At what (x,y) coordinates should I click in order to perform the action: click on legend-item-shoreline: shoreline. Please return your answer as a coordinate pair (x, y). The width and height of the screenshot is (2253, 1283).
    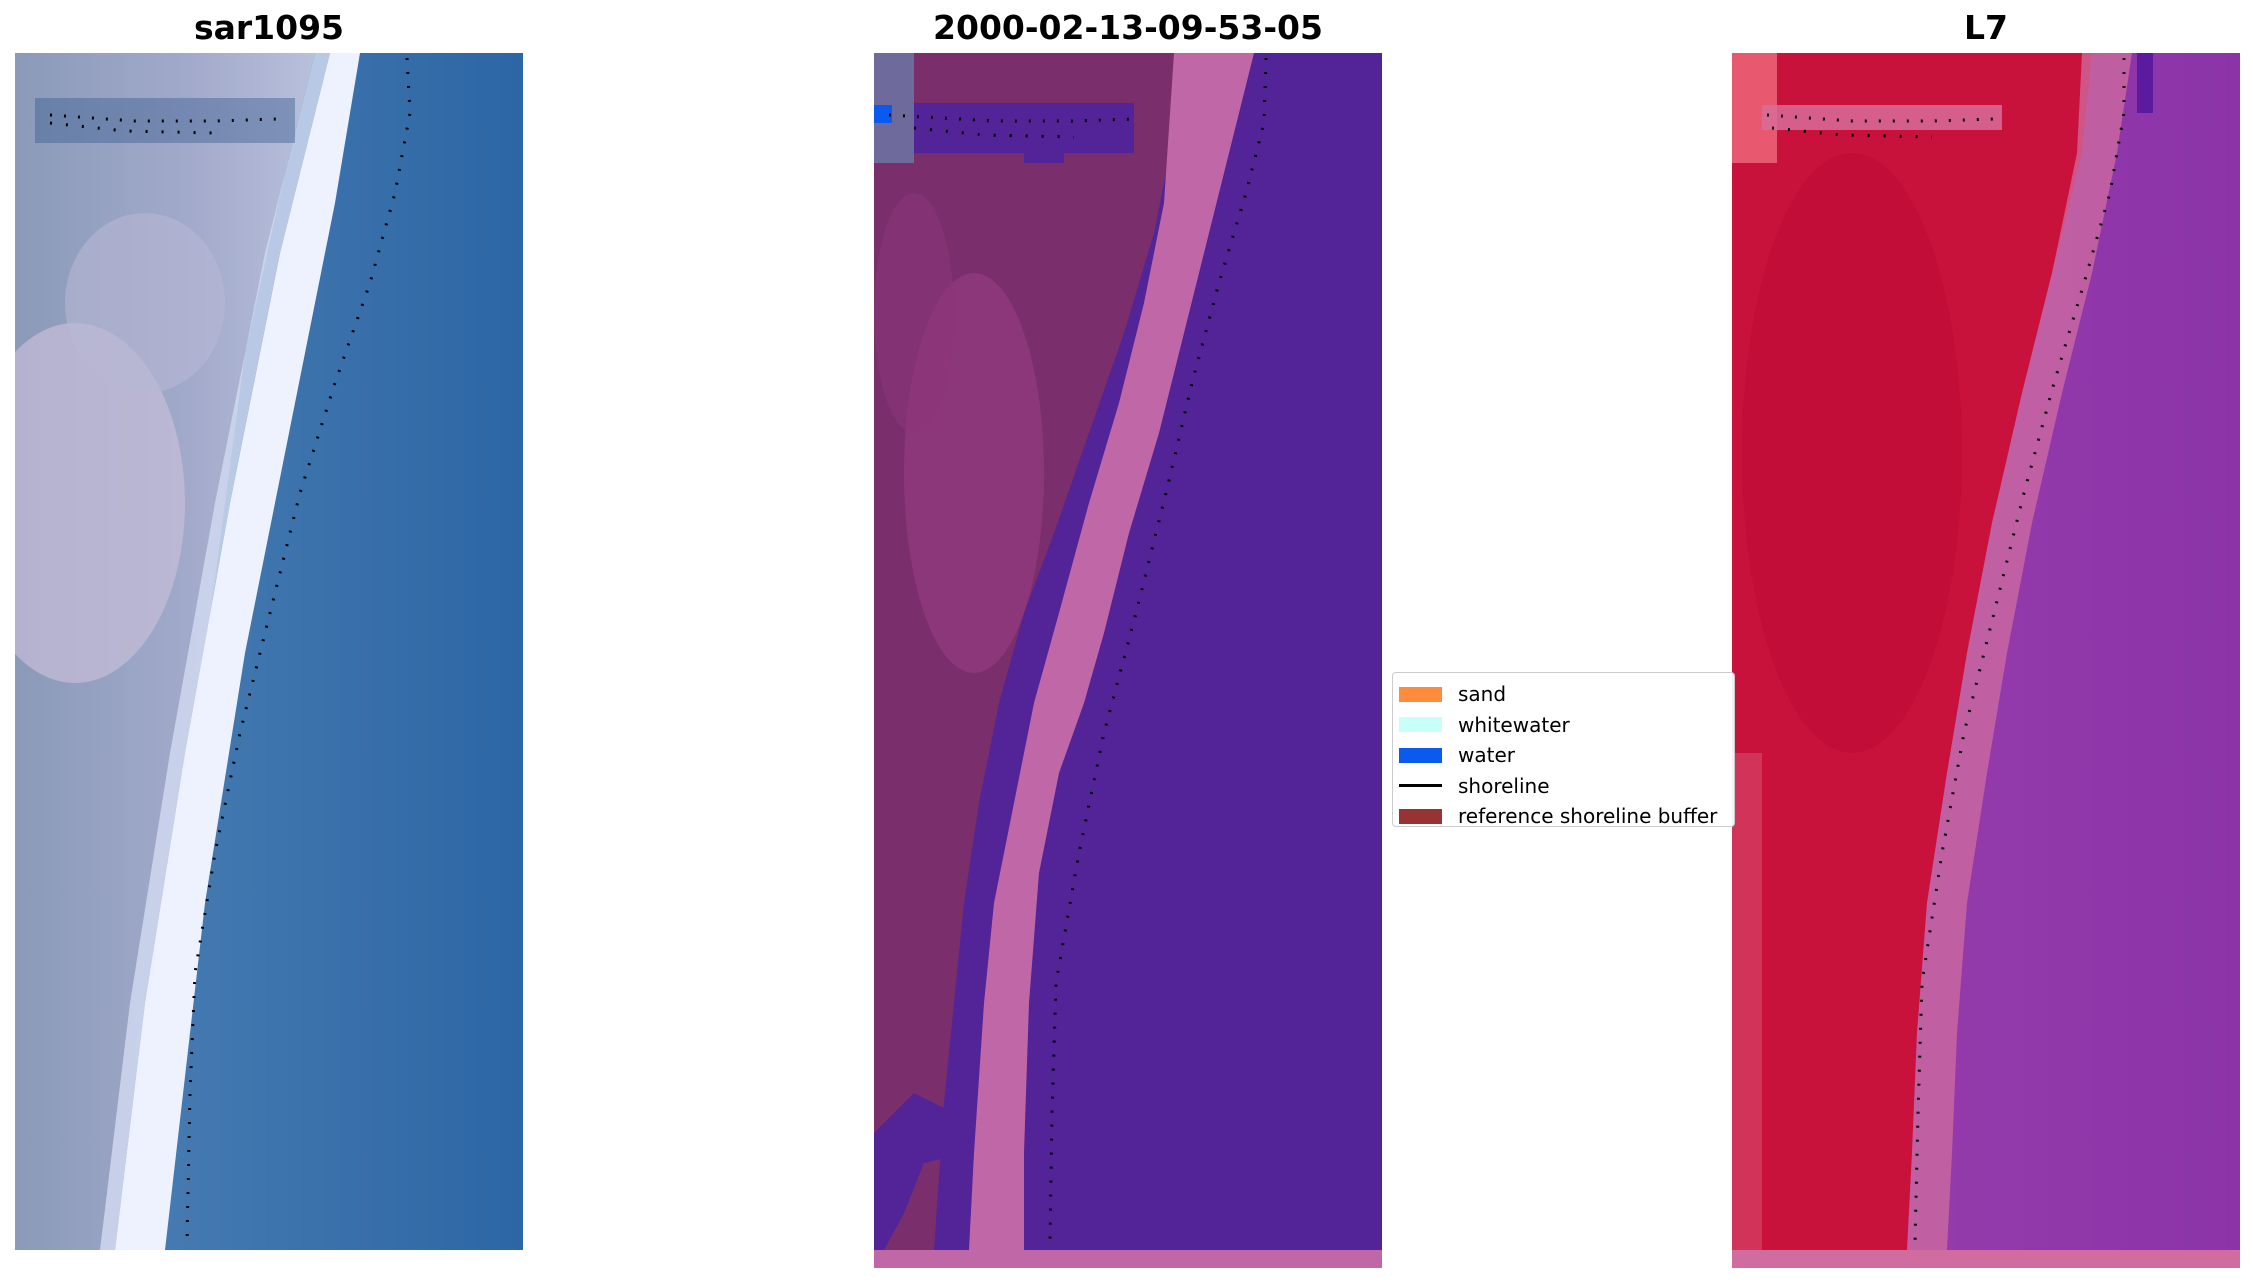
    Looking at the image, I should click on (1566, 786).